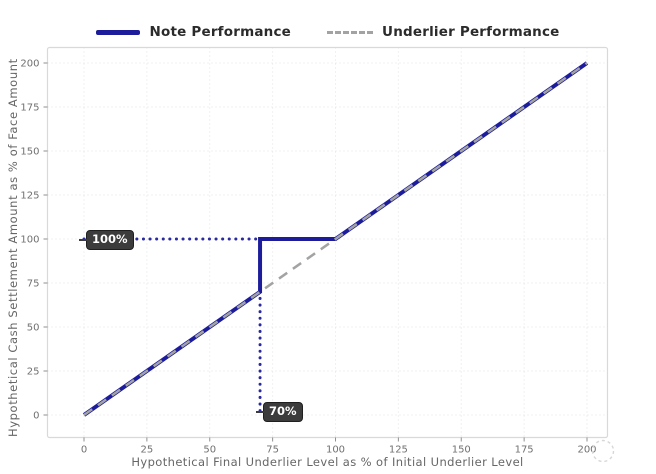  I want to click on y-tick-label: 175, so click(29, 108).